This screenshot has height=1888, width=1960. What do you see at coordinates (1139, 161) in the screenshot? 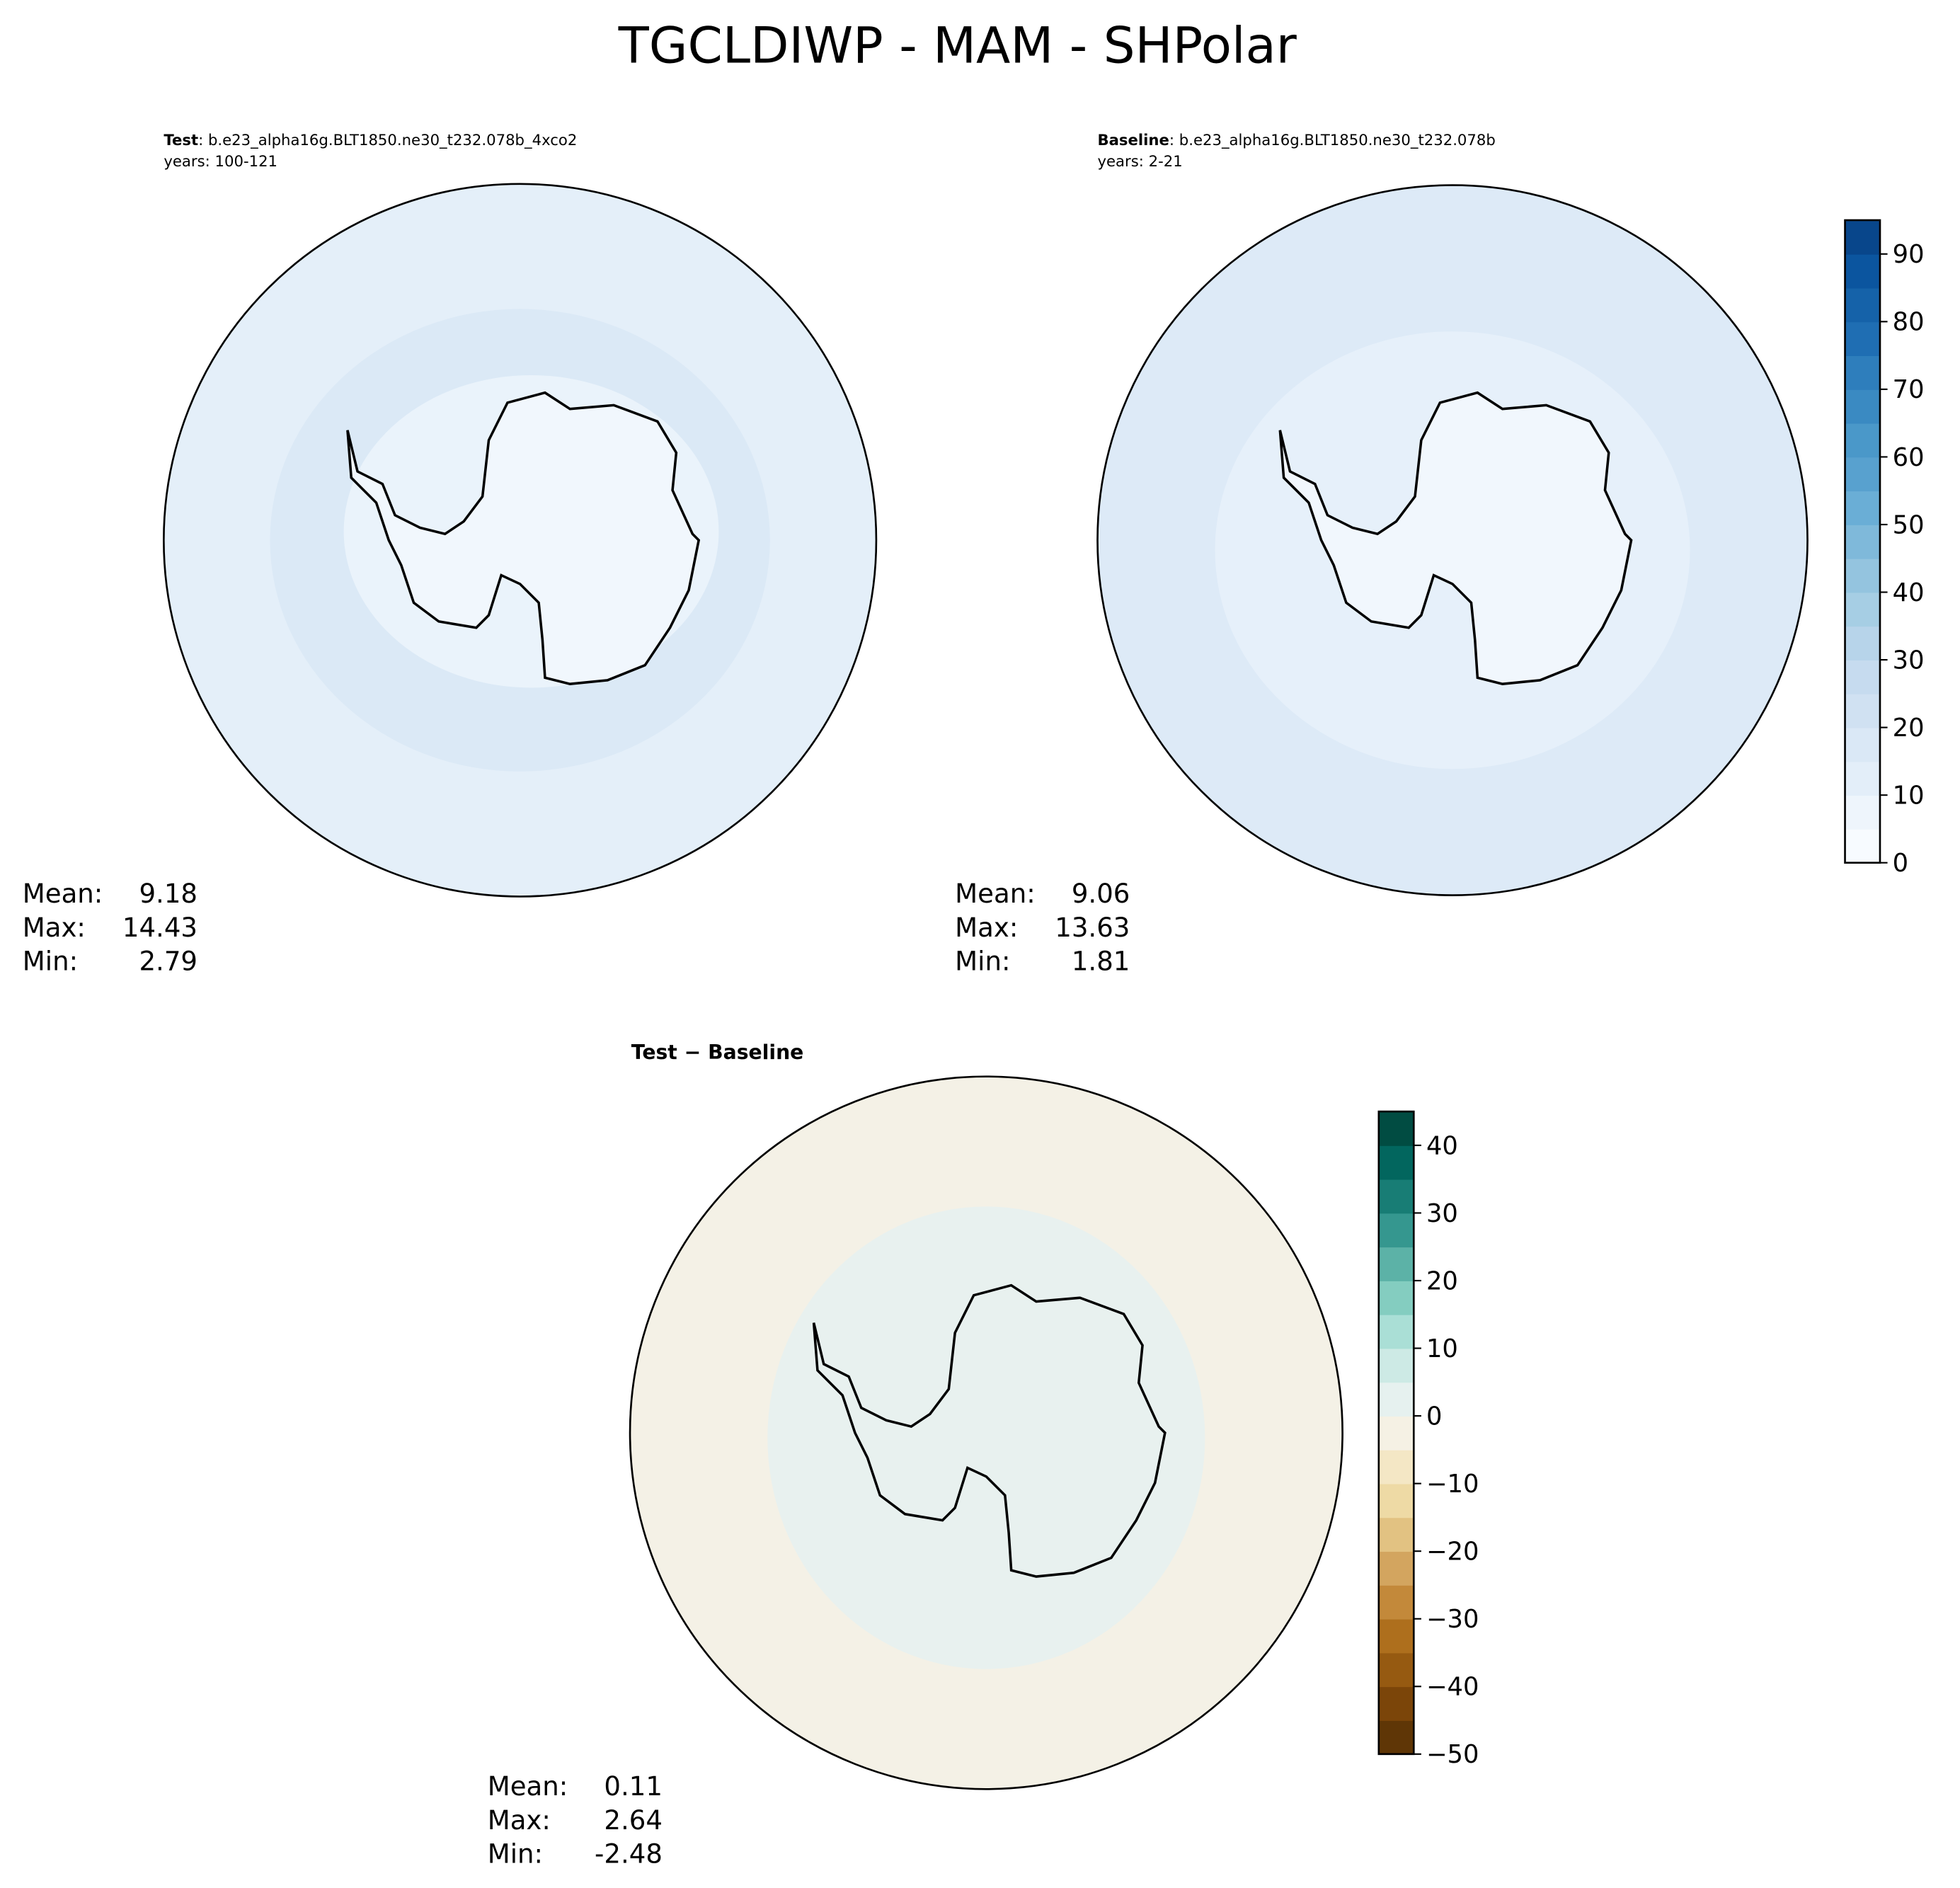
I see `panel-years: years: 2-21` at bounding box center [1139, 161].